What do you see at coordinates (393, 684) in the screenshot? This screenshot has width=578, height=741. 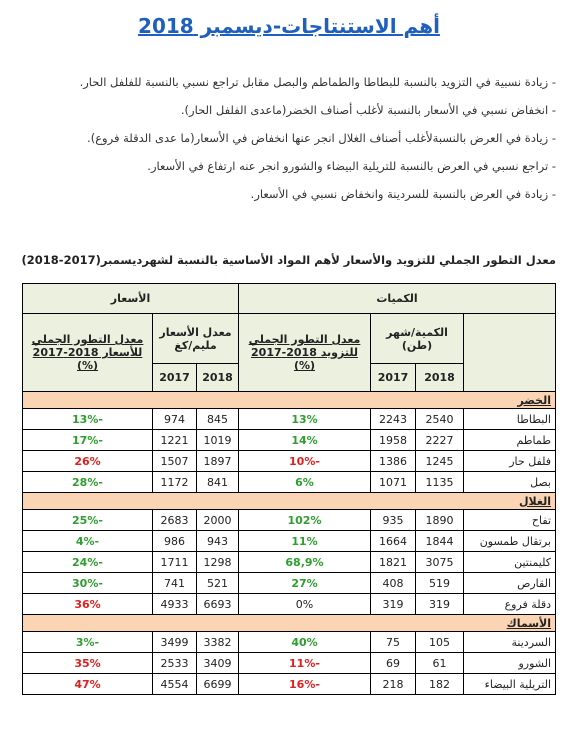 I see `value-cell: 218` at bounding box center [393, 684].